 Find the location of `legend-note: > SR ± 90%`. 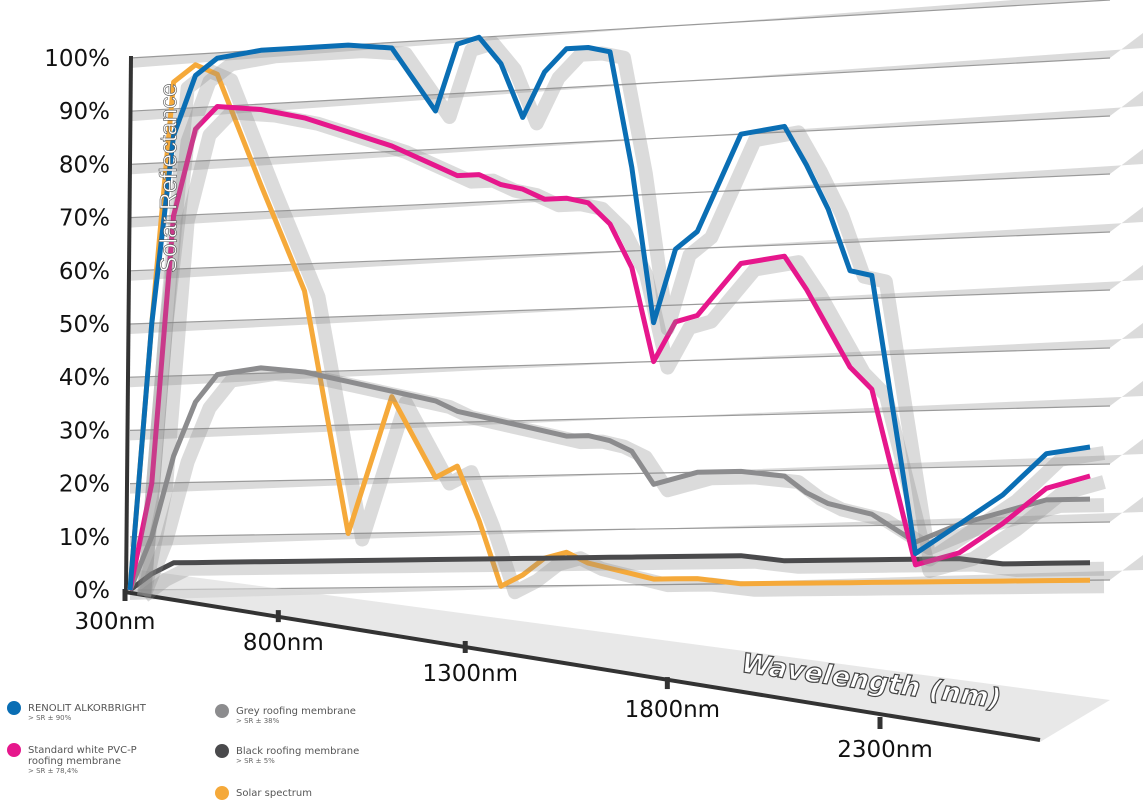

legend-note: > SR ± 90% is located at coordinates (50, 718).